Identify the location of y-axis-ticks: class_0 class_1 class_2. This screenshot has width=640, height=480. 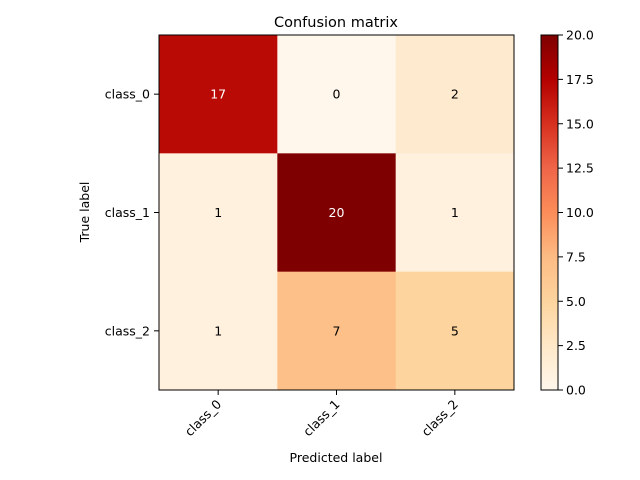
(132, 212).